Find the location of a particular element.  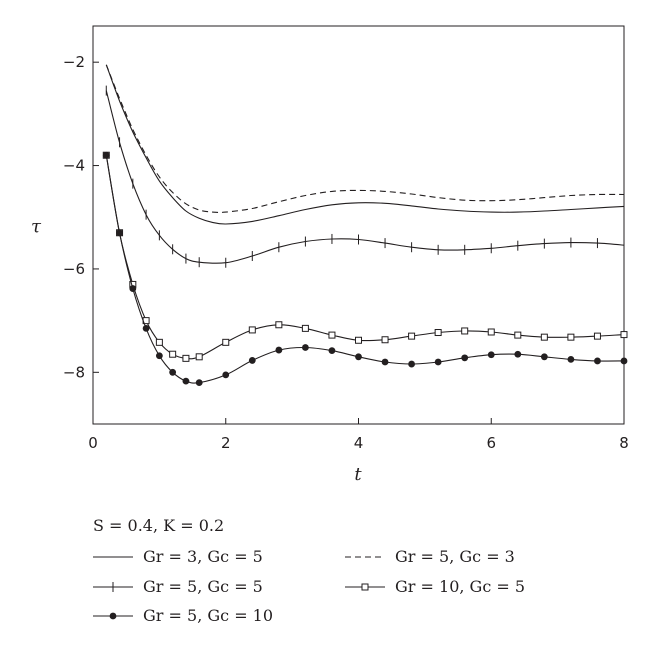

legend-label: Gr = 5, Gc = 10 is located at coordinates (208, 615).